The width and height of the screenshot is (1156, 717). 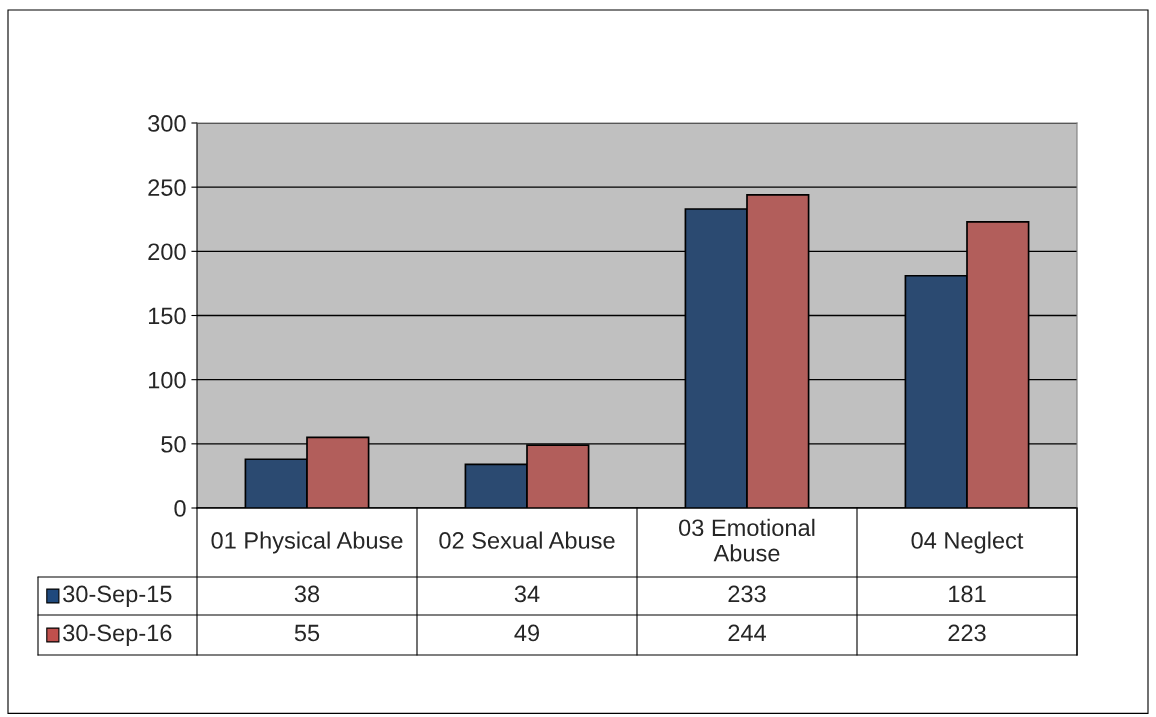 What do you see at coordinates (967, 594) in the screenshot?
I see `data-label: 181` at bounding box center [967, 594].